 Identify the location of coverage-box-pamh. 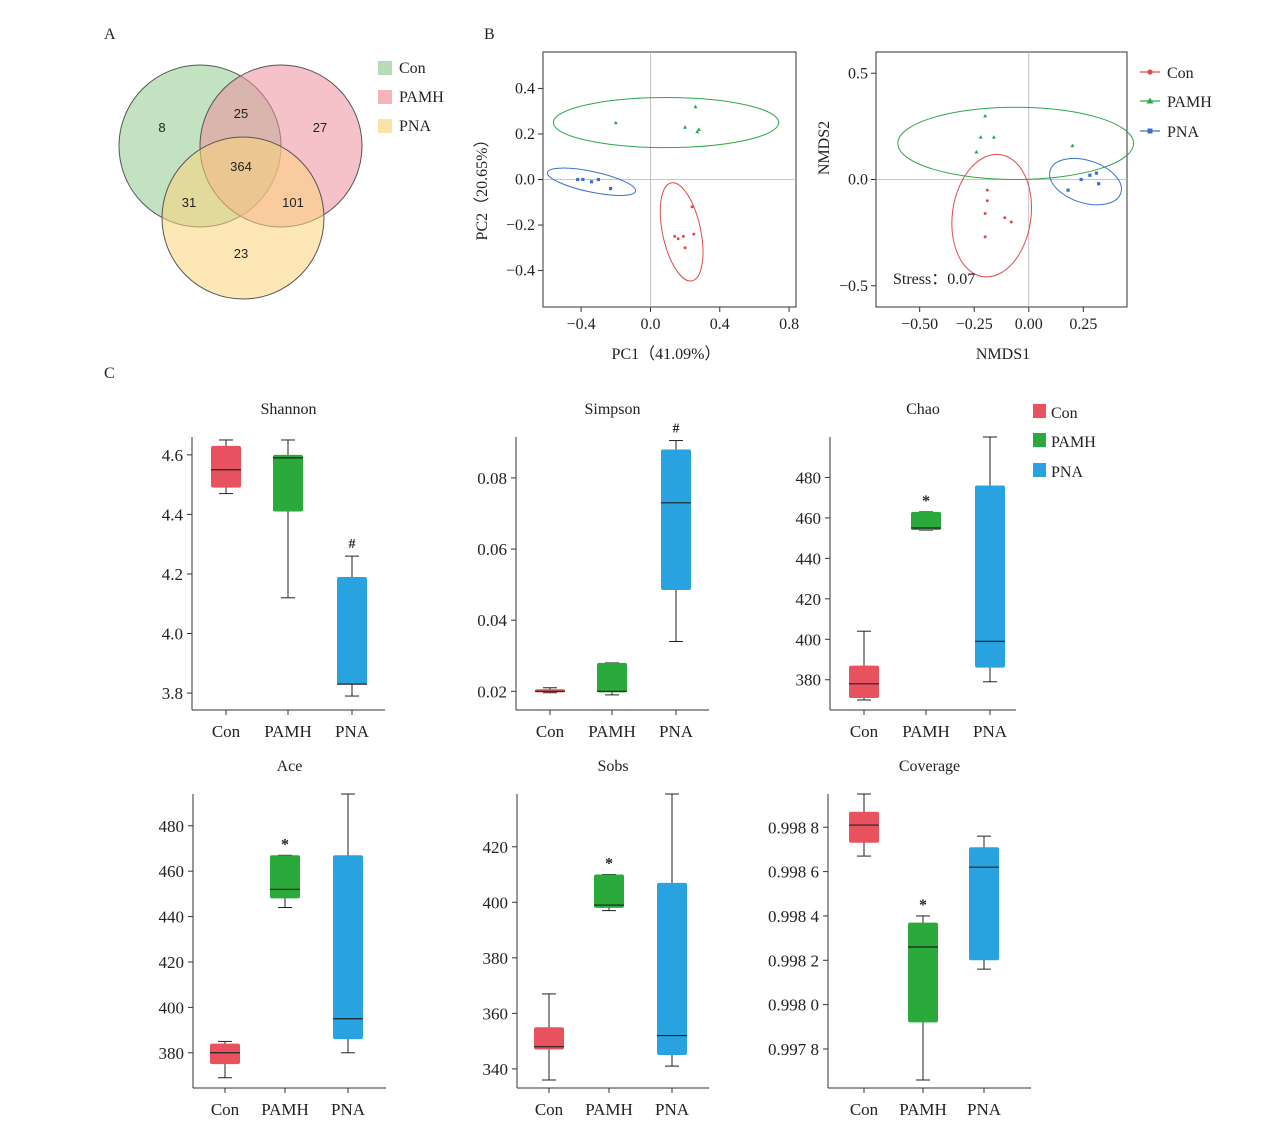
(923, 972).